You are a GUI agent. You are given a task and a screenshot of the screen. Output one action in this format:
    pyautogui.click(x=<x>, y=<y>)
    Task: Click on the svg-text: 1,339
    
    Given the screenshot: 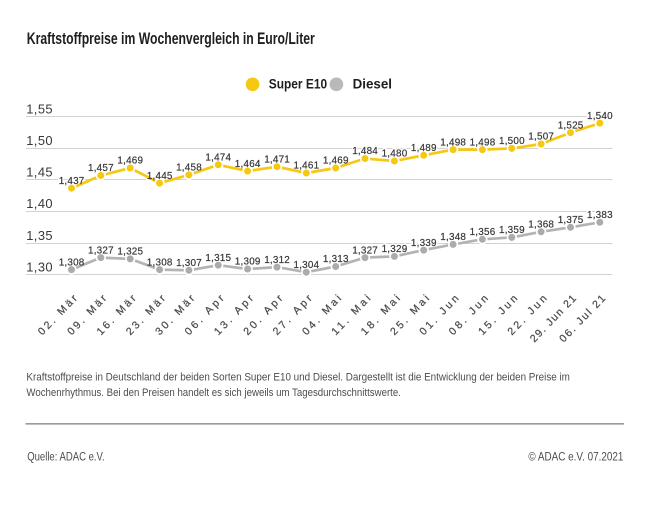 What is the action you would take?
    pyautogui.click(x=424, y=243)
    